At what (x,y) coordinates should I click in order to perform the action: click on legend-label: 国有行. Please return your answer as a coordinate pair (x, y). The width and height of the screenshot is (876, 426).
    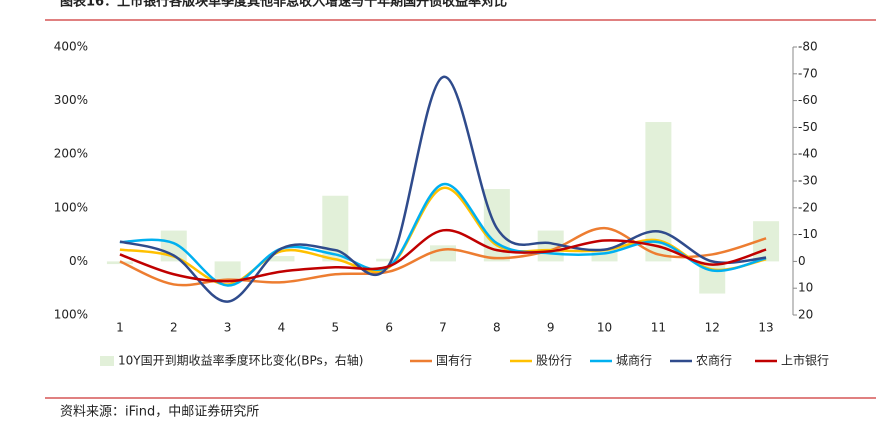
    Looking at the image, I should click on (454, 361).